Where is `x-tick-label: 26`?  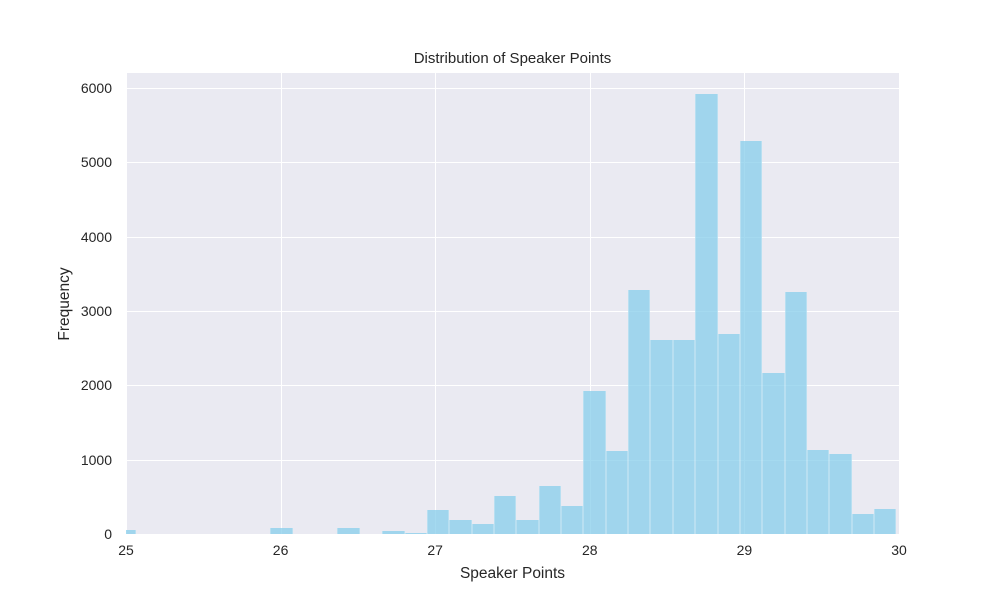 x-tick-label: 26 is located at coordinates (280, 550).